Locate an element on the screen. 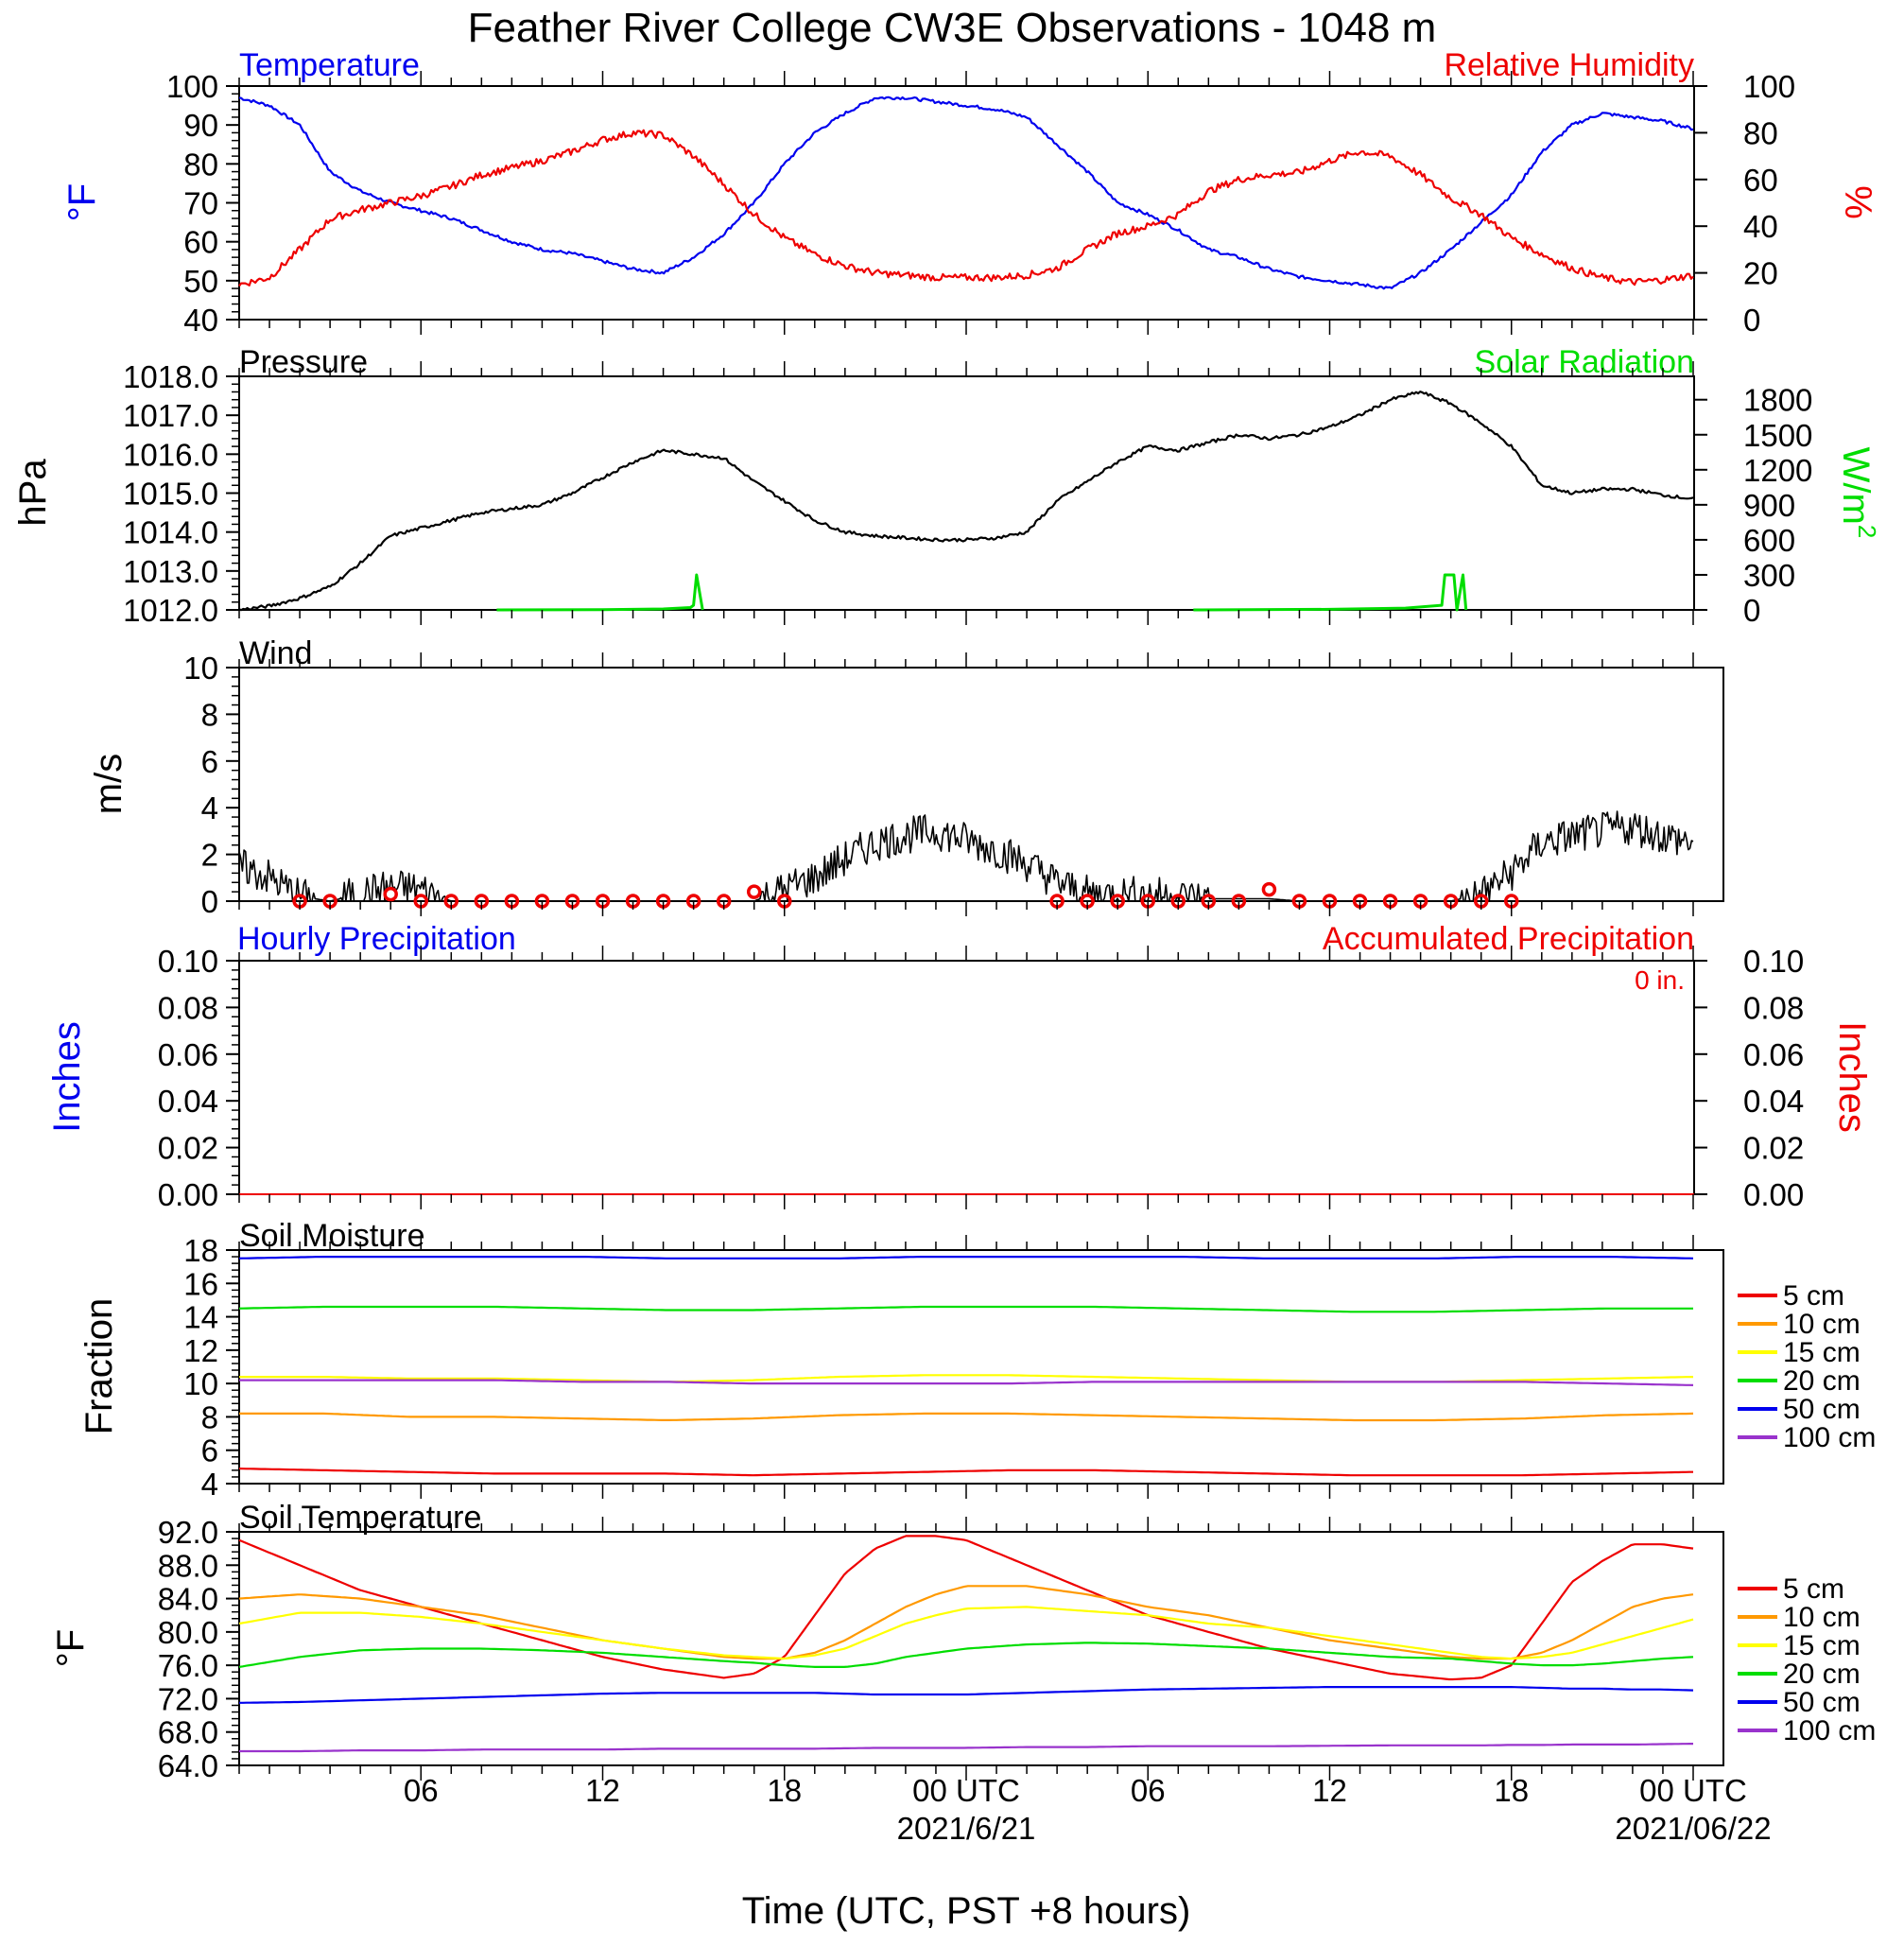 This screenshot has height=1946, width=1904. x-tick-label: 12 is located at coordinates (1329, 1791).